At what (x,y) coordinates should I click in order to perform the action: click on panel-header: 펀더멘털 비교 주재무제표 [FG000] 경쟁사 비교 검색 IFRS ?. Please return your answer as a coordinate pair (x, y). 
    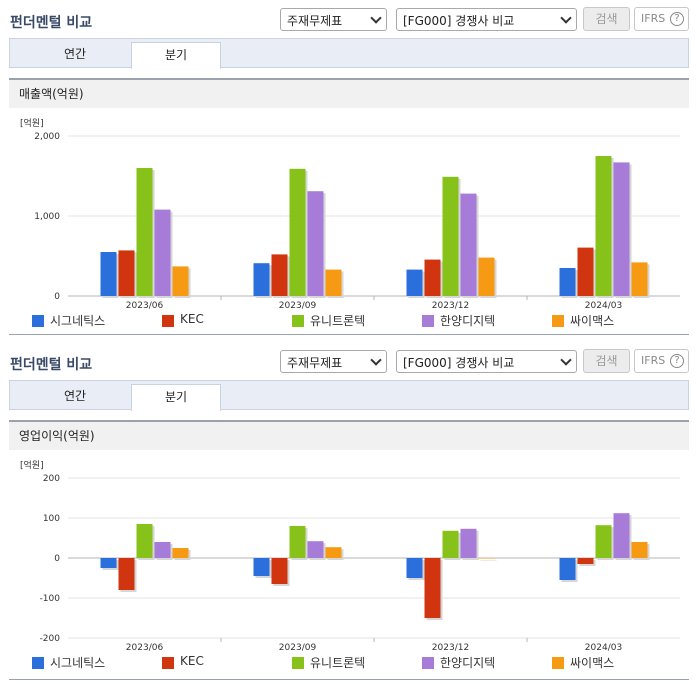
    Looking at the image, I should click on (348, 361).